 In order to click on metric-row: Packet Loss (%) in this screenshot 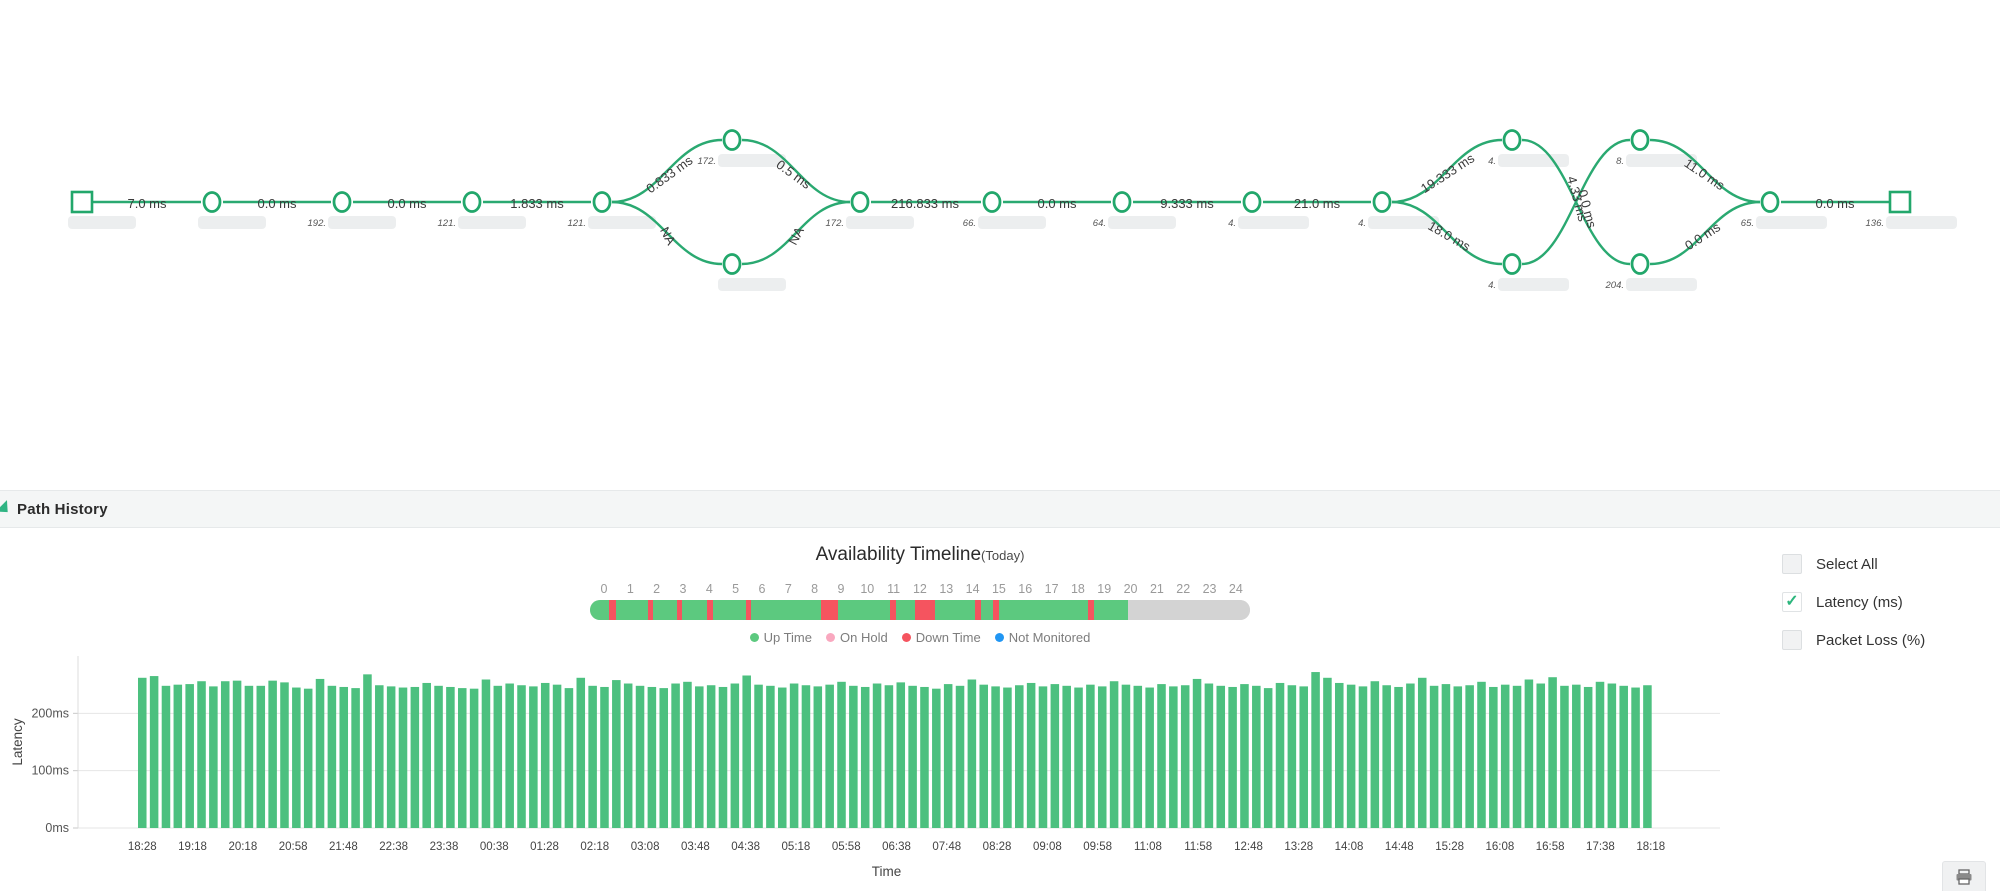, I will do `click(1877, 640)`.